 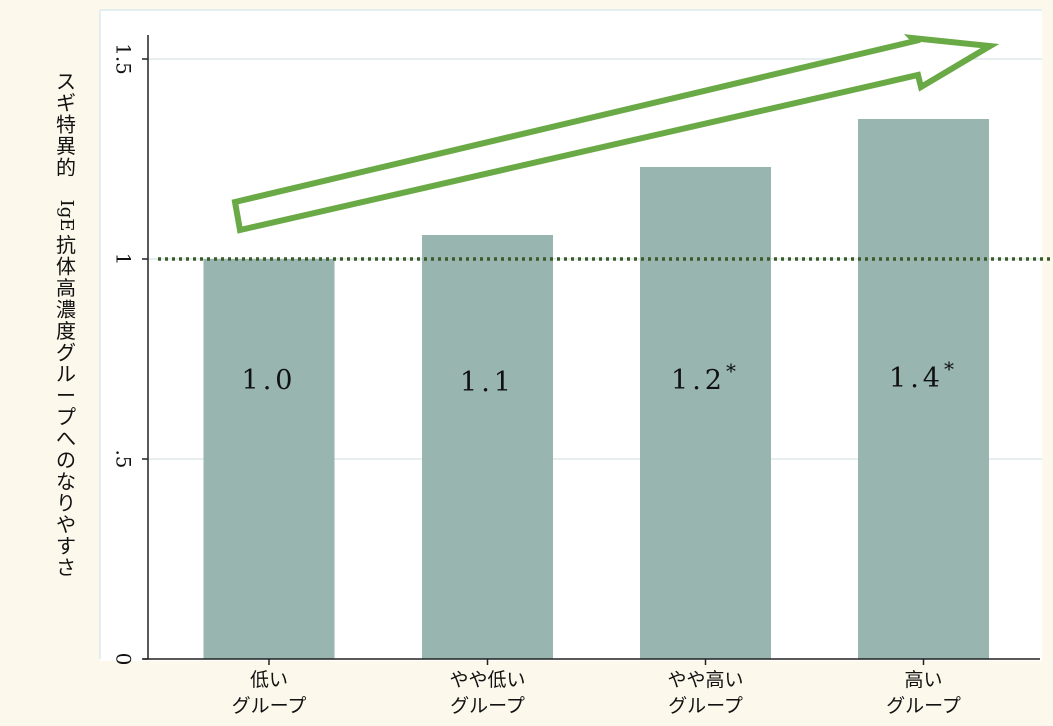 I want to click on y-axis-title-latin: IgE, so click(x=66, y=216).